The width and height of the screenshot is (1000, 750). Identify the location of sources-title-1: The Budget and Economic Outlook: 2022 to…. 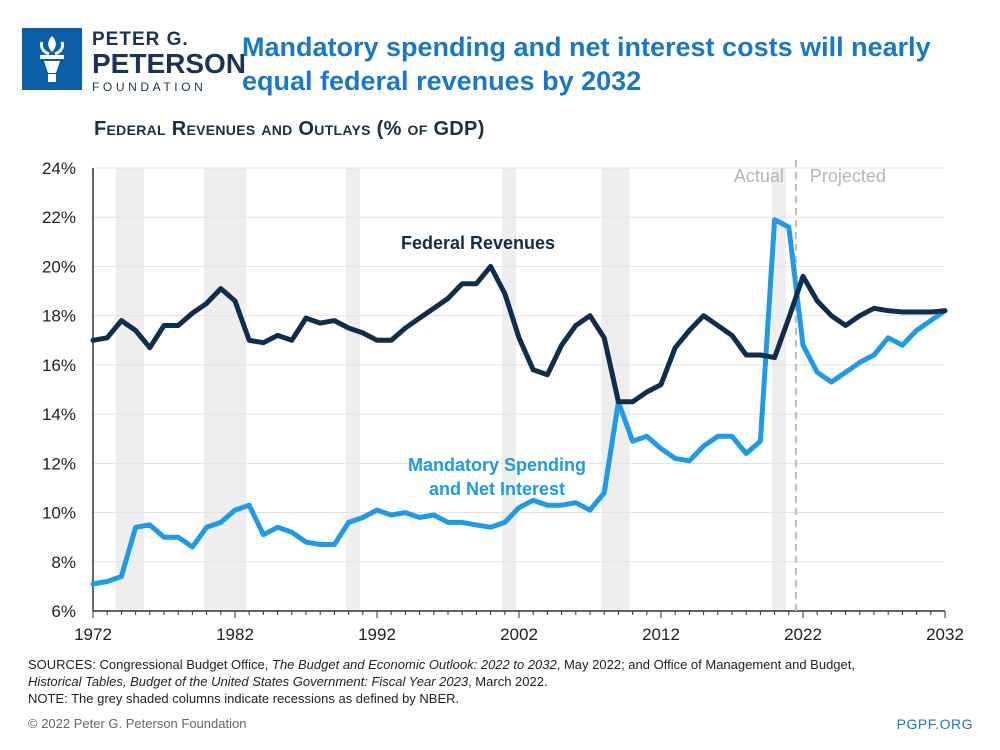
(414, 664).